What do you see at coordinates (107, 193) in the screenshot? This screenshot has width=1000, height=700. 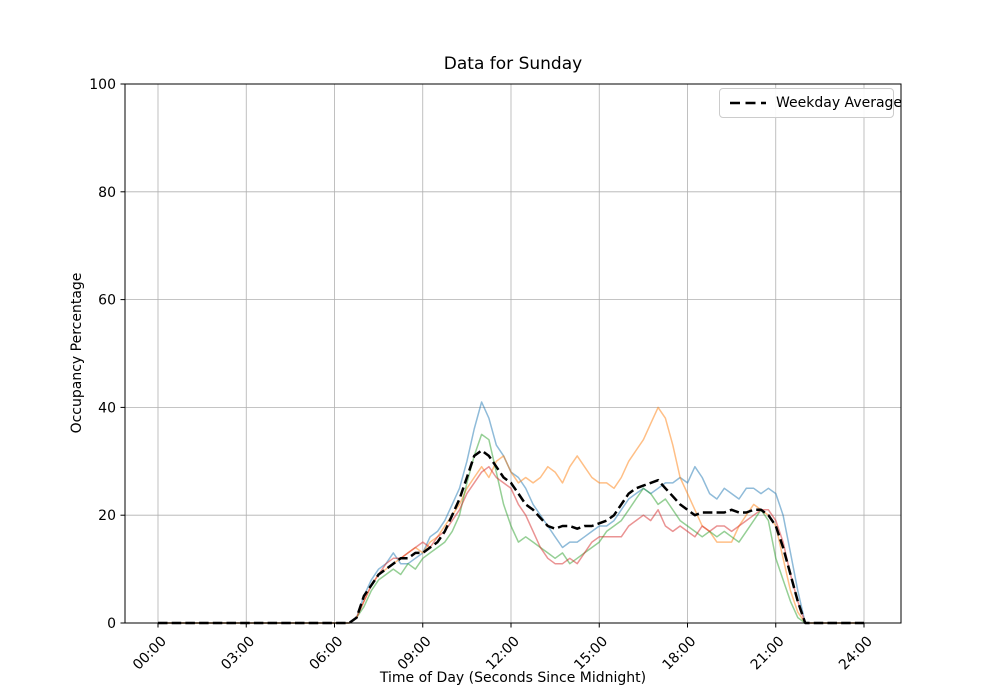 I see `y-tick-label: 80` at bounding box center [107, 193].